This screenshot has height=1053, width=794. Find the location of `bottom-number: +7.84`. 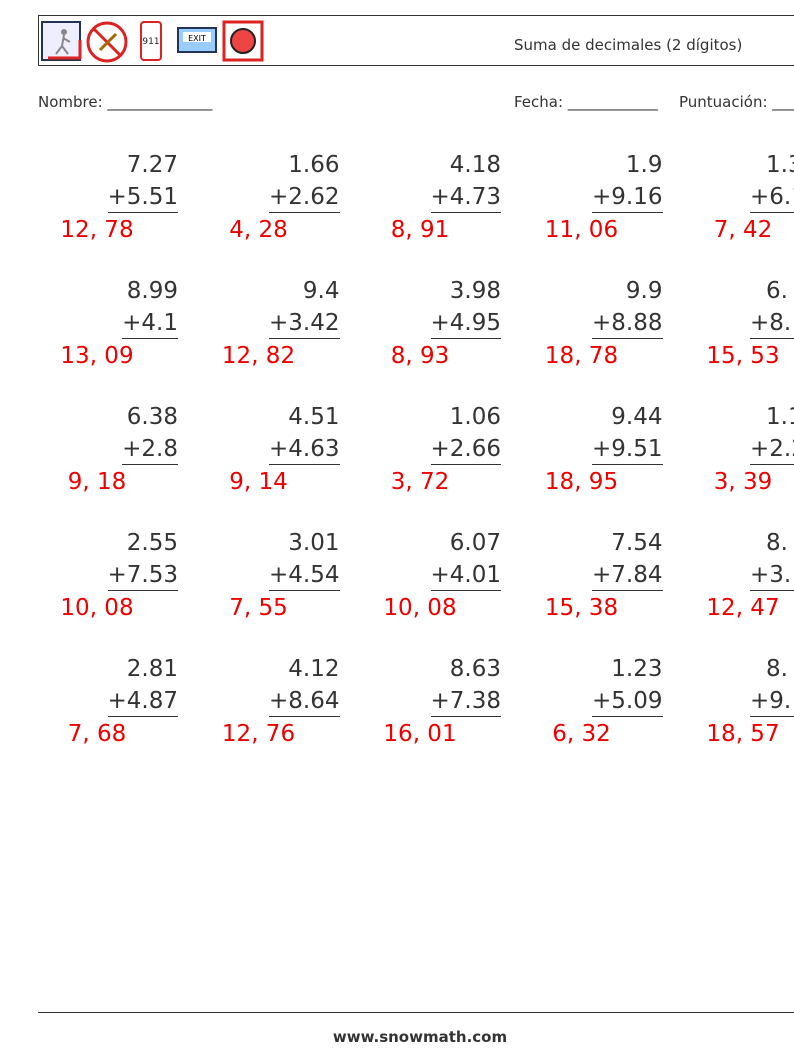

bottom-number: +7.84 is located at coordinates (627, 575).